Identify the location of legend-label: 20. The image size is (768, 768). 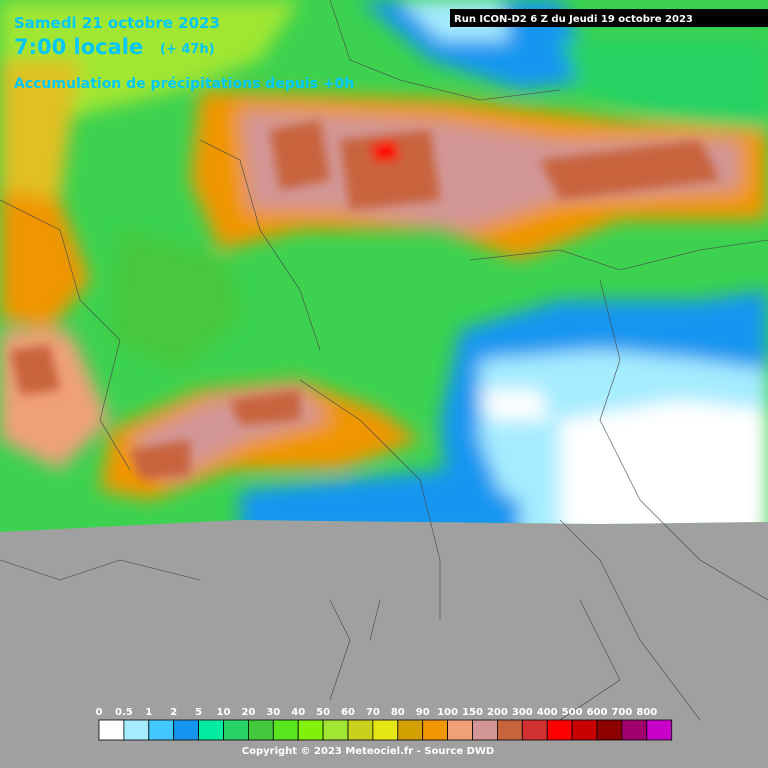
(248, 712).